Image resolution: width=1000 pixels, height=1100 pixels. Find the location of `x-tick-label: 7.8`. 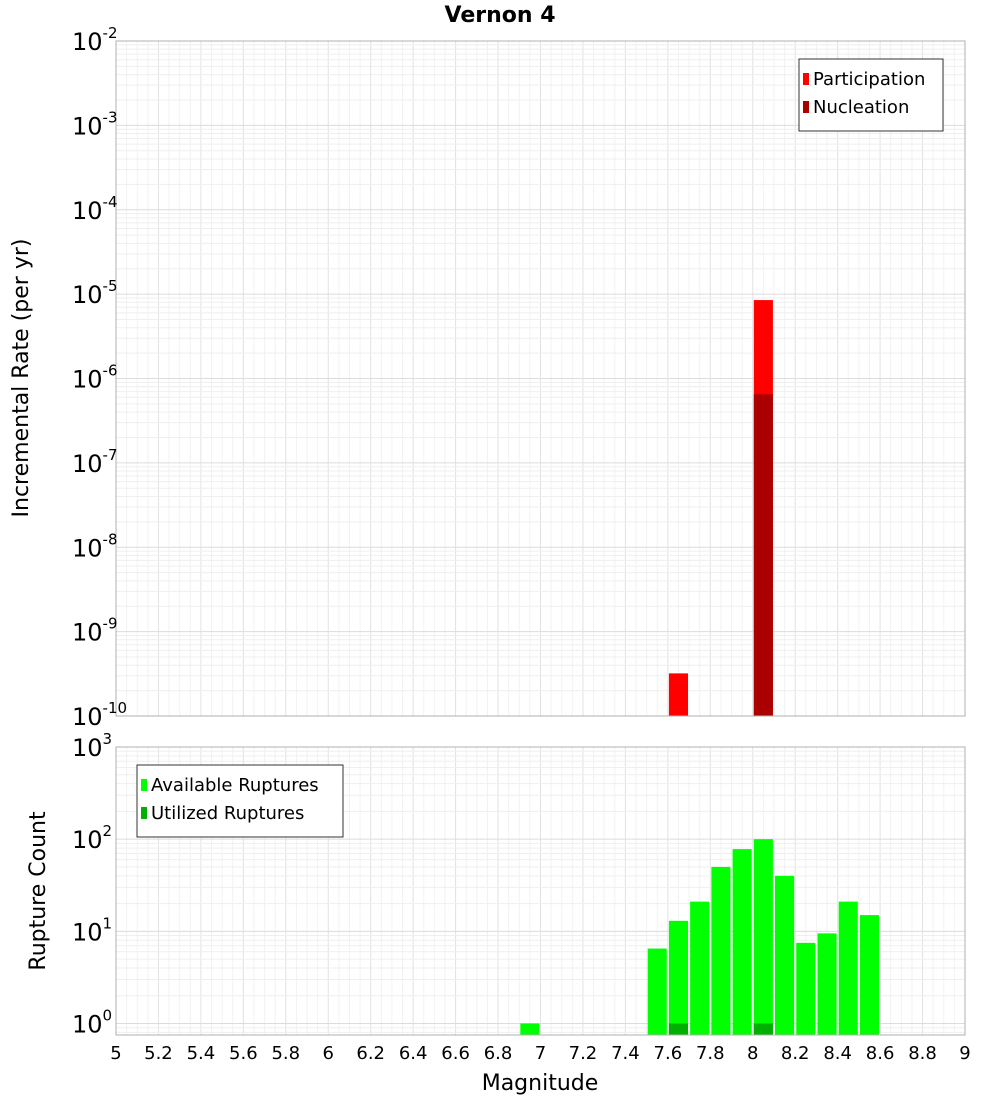

x-tick-label: 7.8 is located at coordinates (710, 1053).